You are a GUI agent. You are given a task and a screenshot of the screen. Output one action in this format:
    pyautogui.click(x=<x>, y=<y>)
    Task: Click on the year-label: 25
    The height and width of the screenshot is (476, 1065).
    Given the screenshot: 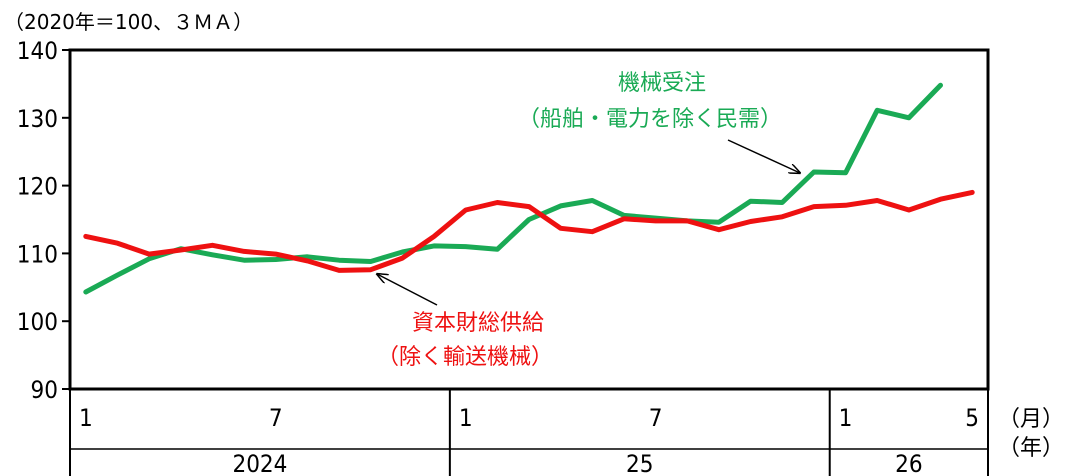 What is the action you would take?
    pyautogui.click(x=639, y=463)
    